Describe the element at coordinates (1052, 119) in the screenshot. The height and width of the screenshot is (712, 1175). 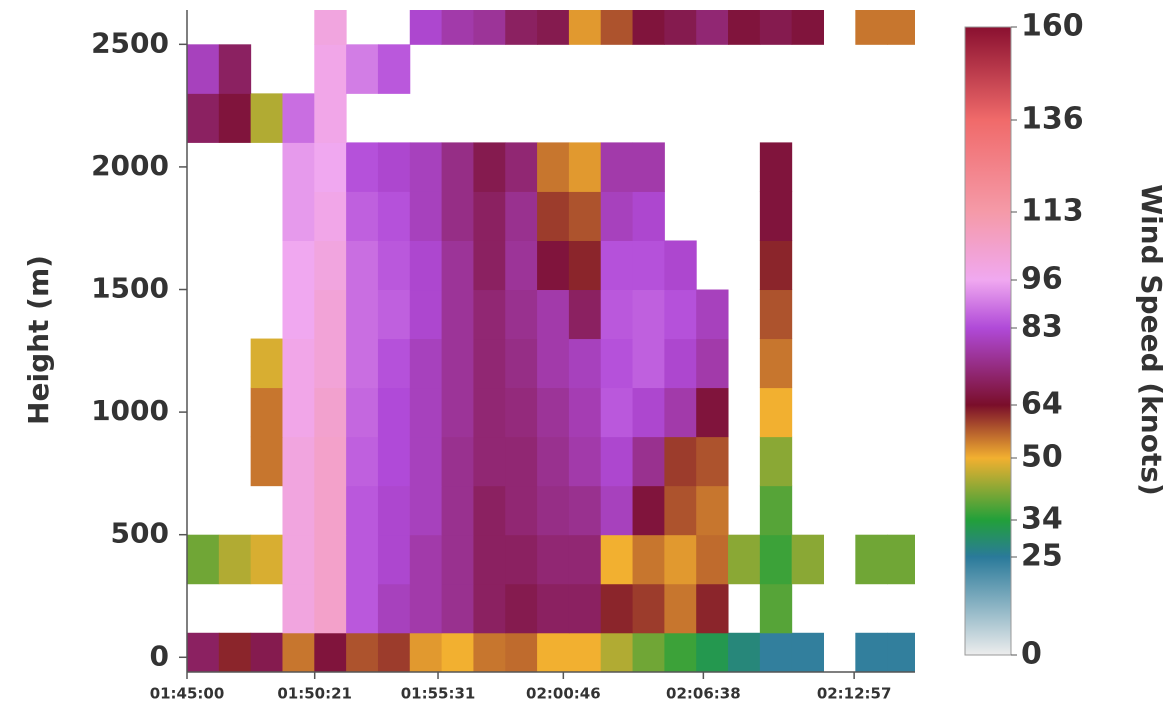
I see `colorbar-tick-label: 136` at that location.